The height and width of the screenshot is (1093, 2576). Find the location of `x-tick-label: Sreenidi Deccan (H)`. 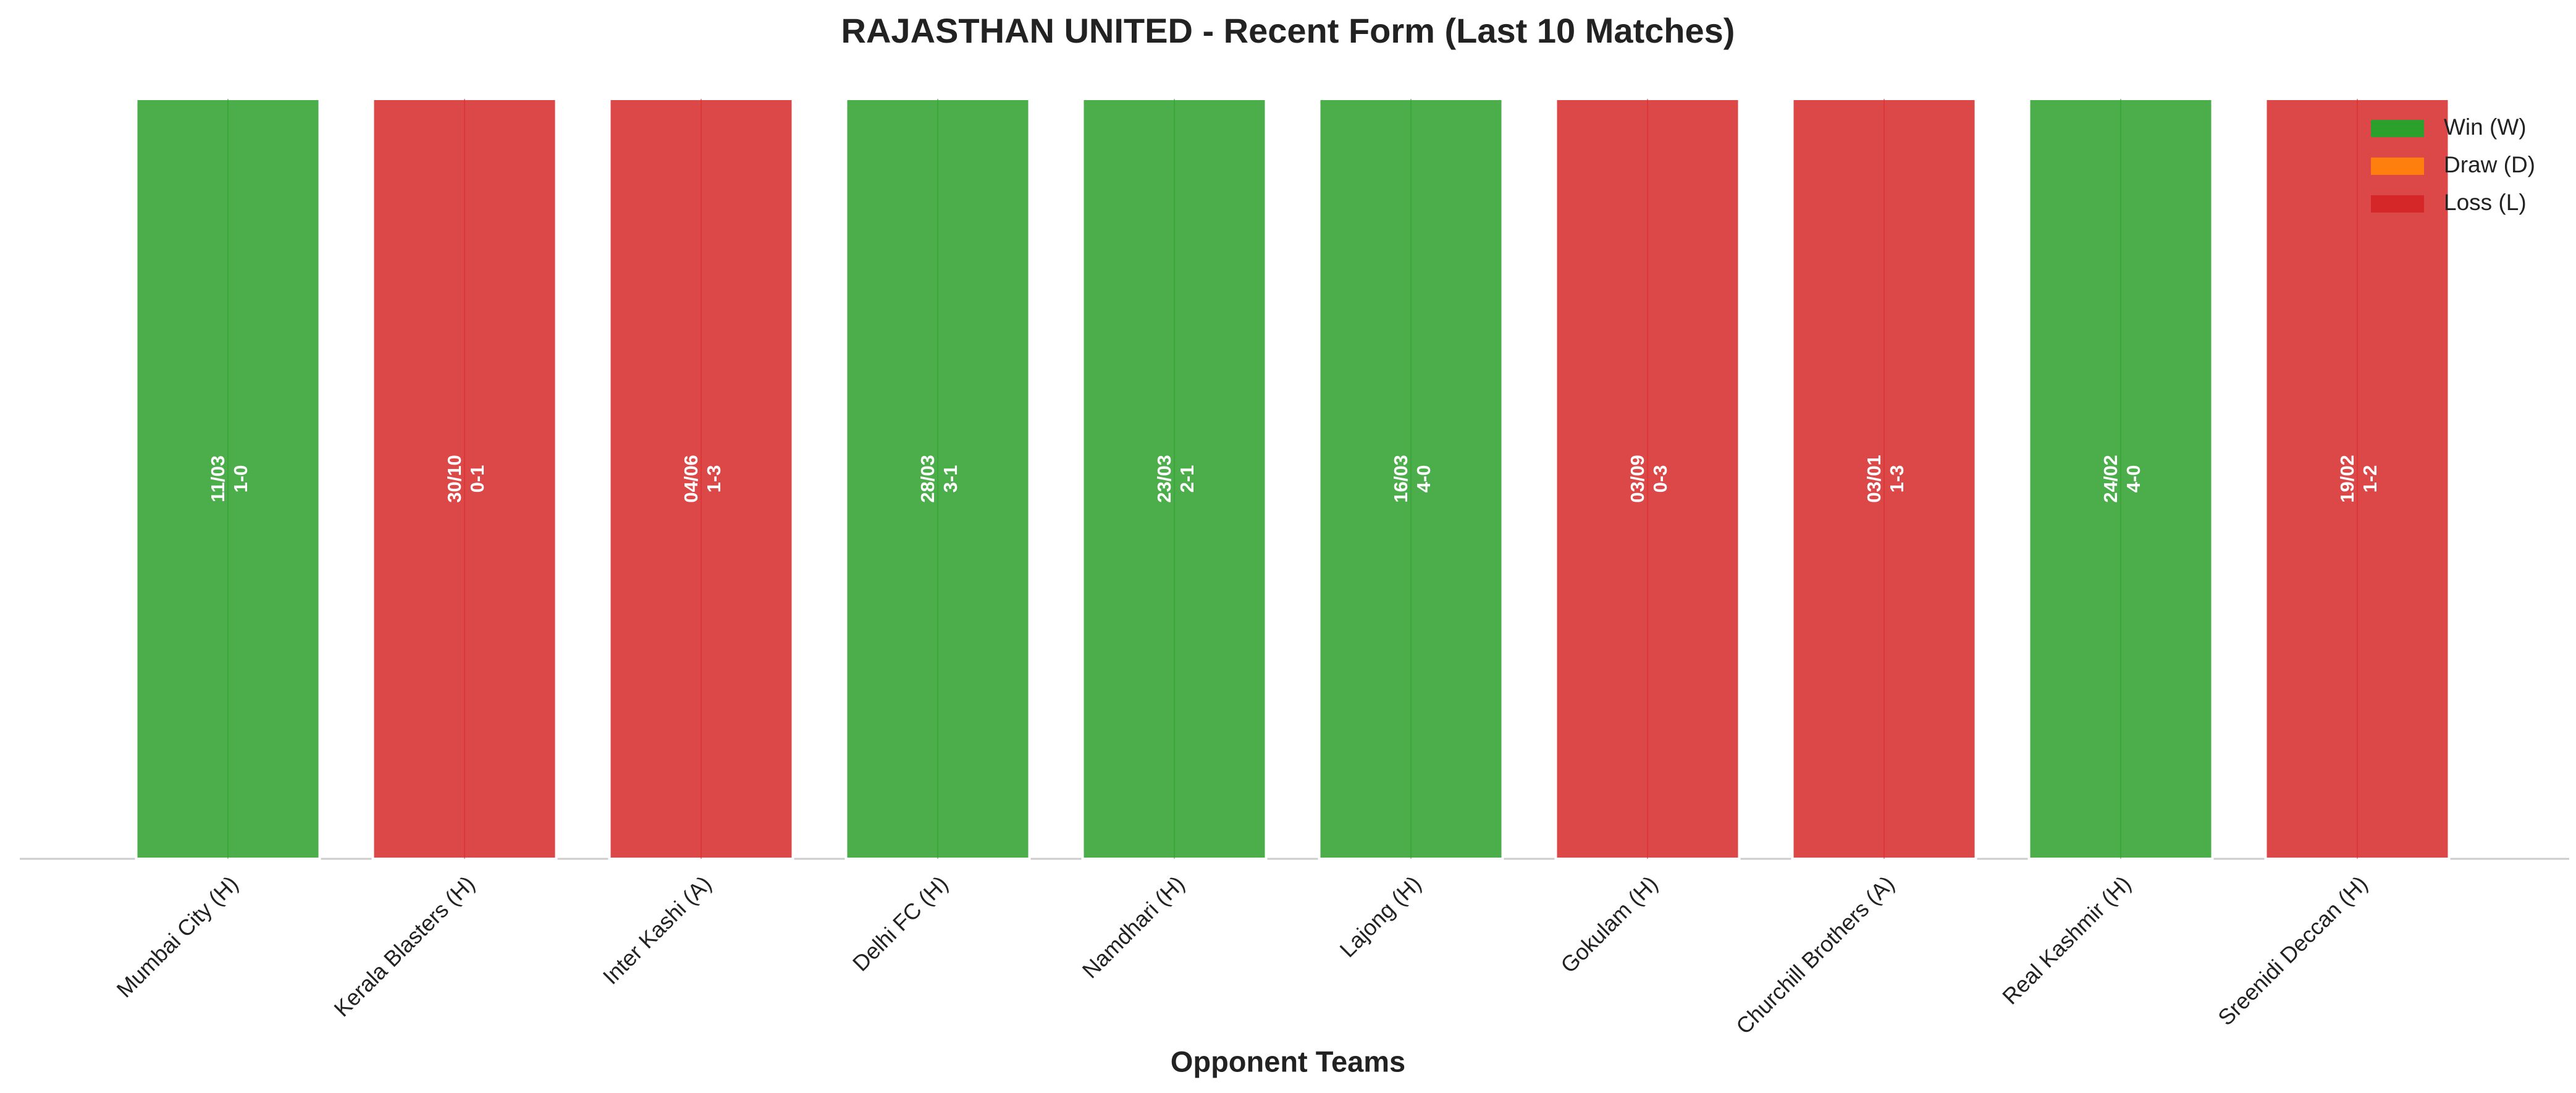

x-tick-label: Sreenidi Deccan (H) is located at coordinates (2292, 951).